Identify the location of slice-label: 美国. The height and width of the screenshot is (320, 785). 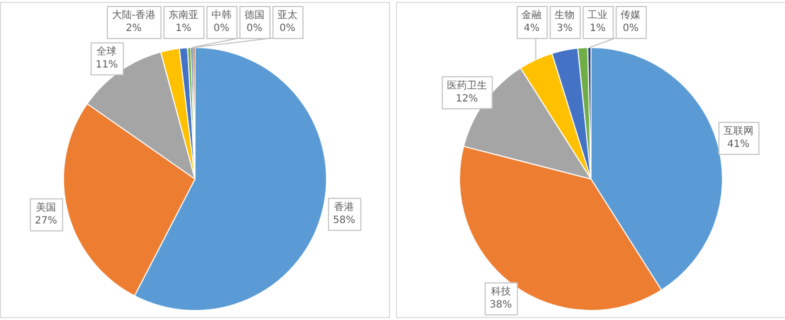
(46, 207).